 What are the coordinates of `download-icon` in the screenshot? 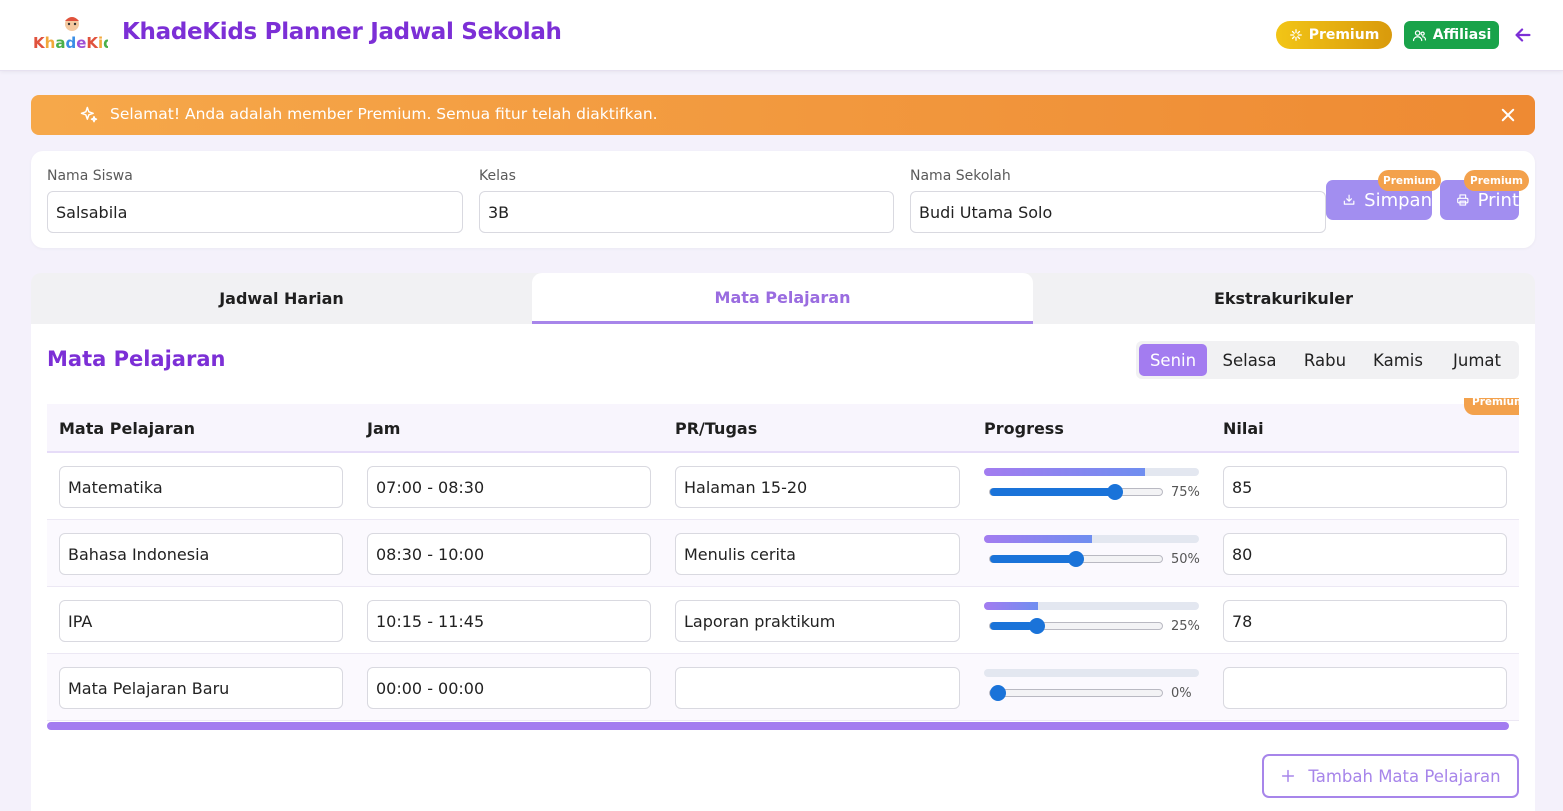 It's located at (1349, 199).